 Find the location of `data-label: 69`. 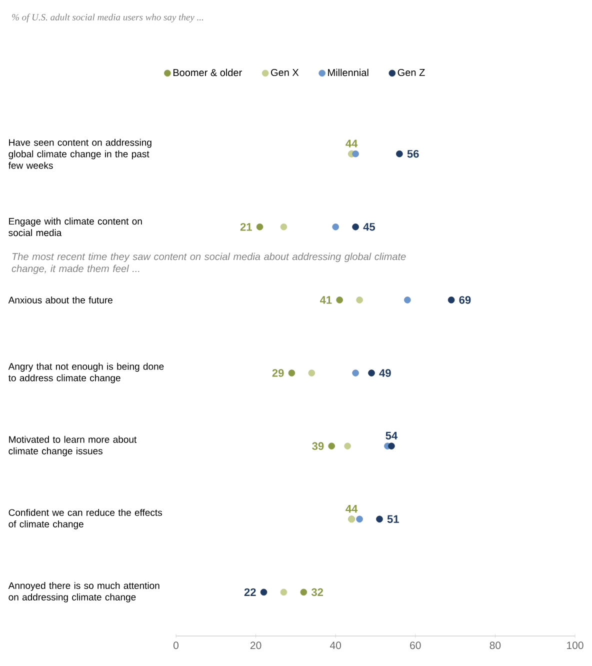

data-label: 69 is located at coordinates (465, 300).